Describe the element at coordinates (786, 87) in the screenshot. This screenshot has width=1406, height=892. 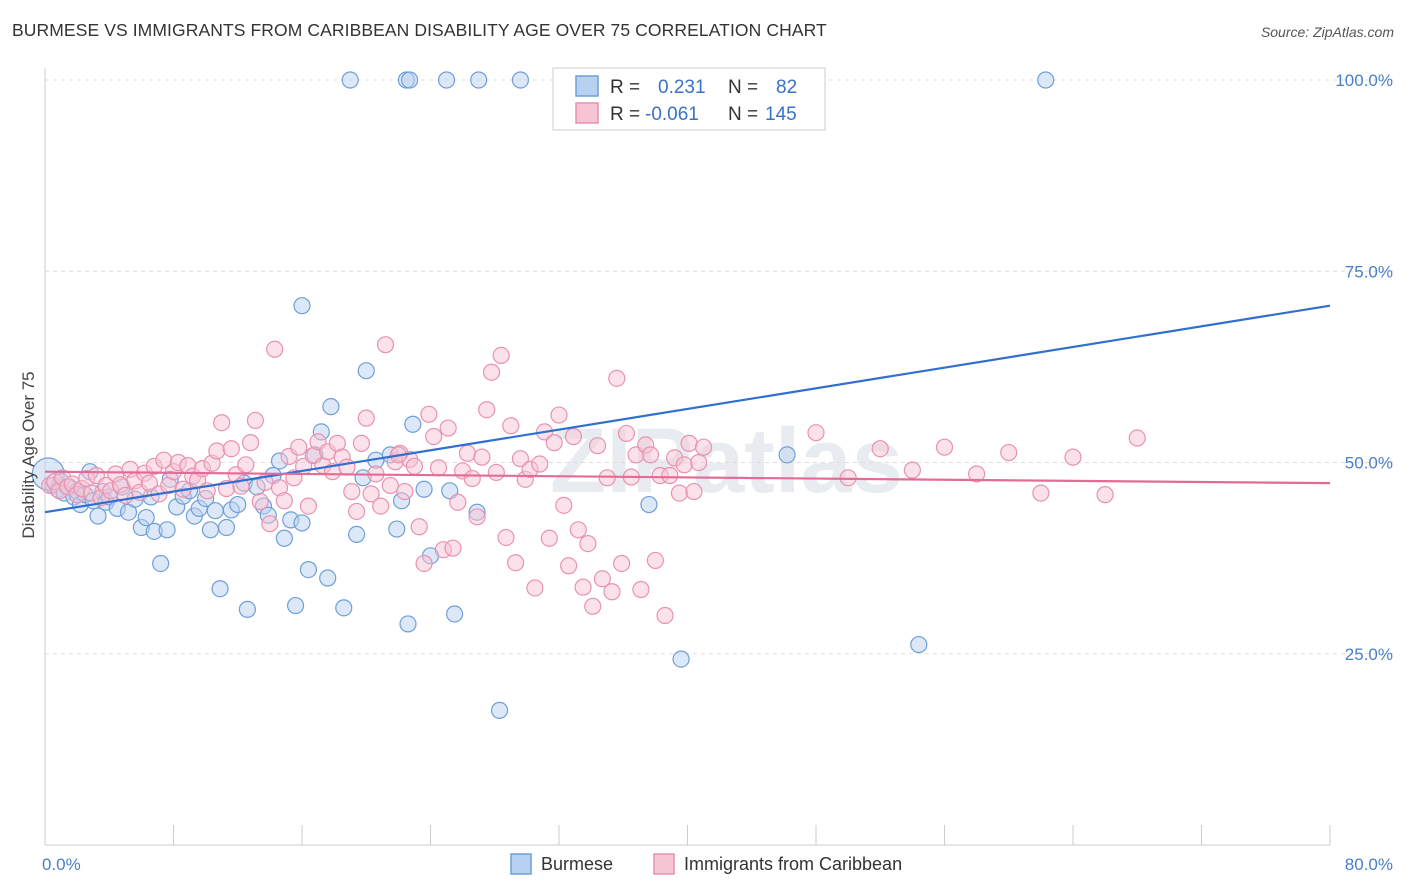
I see `legend-n-value-0: 82` at that location.